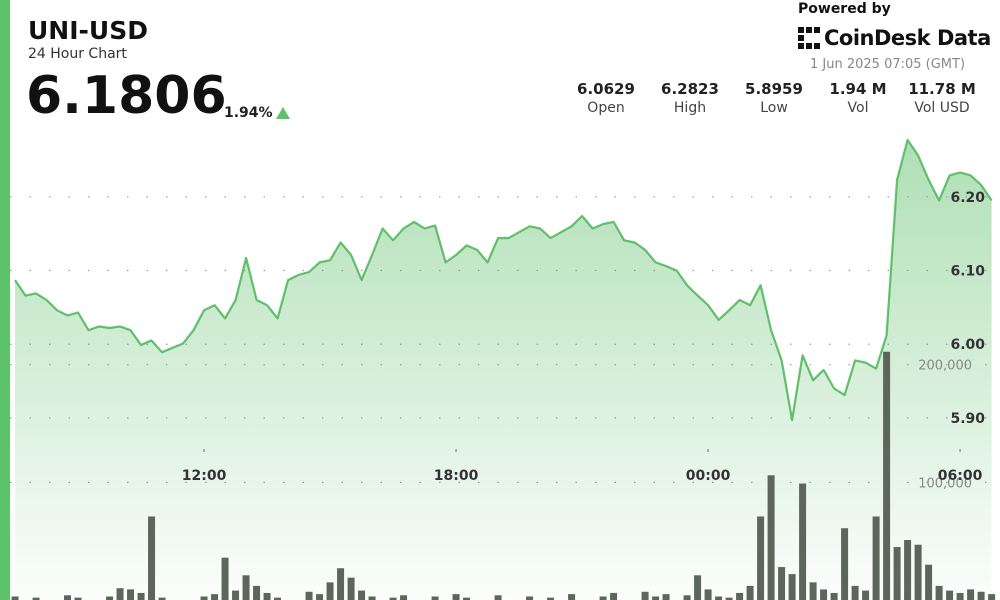 The width and height of the screenshot is (1000, 600). I want to click on x-tick-label: 12:00, so click(204, 476).